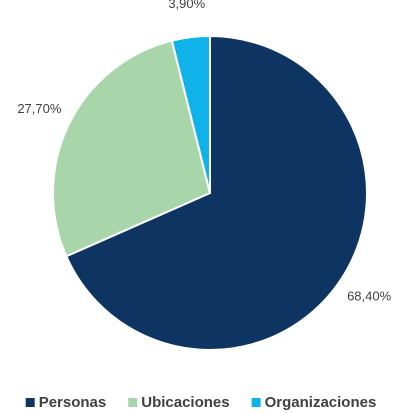 This screenshot has height=413, width=402. What do you see at coordinates (39, 108) in the screenshot?
I see `data-label: 27,70%` at bounding box center [39, 108].